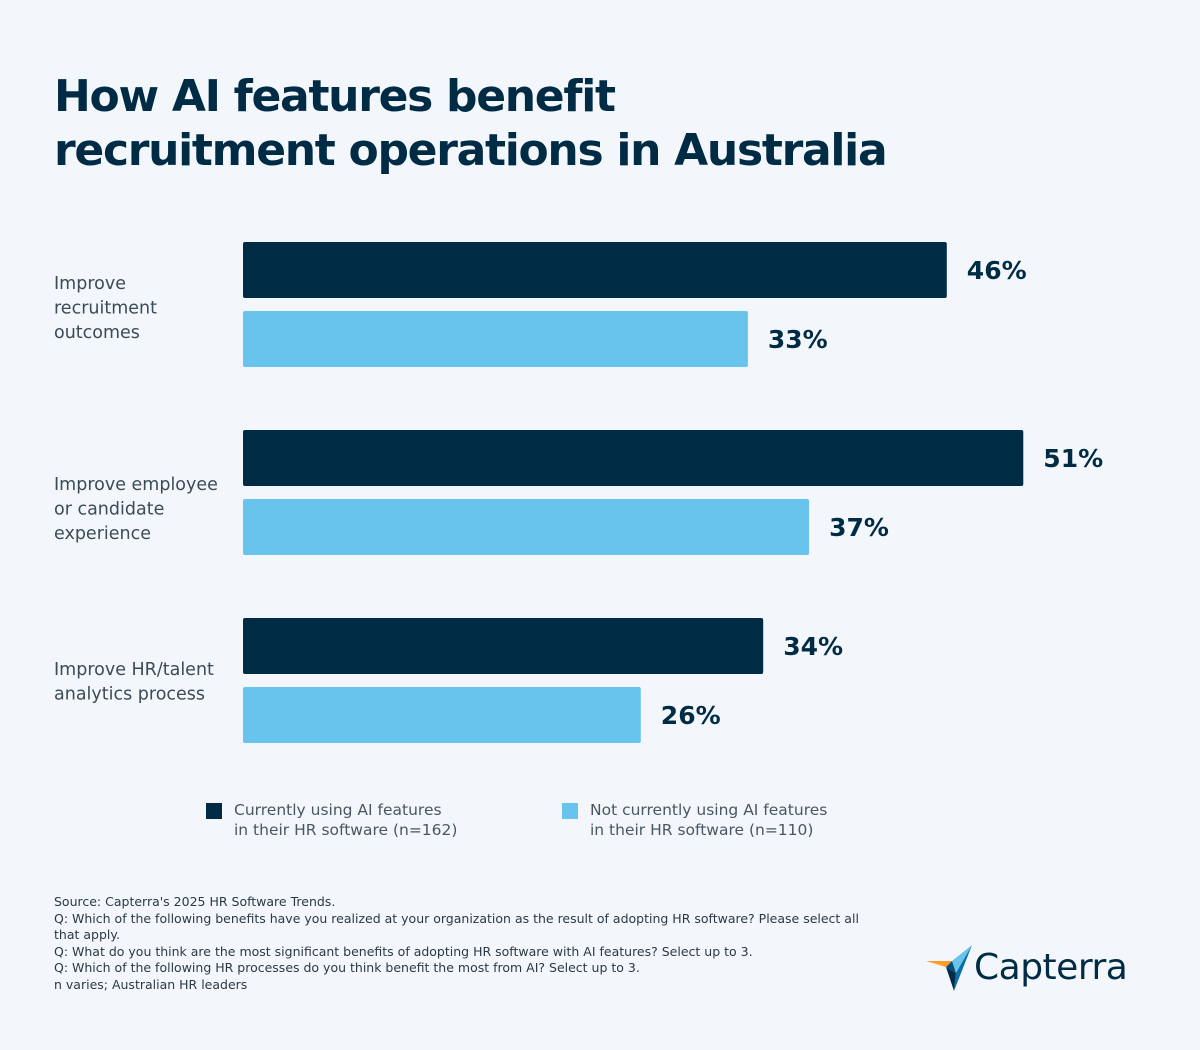 The height and width of the screenshot is (1050, 1200). I want to click on category-label: Improve recruitment outcomes, so click(105, 308).